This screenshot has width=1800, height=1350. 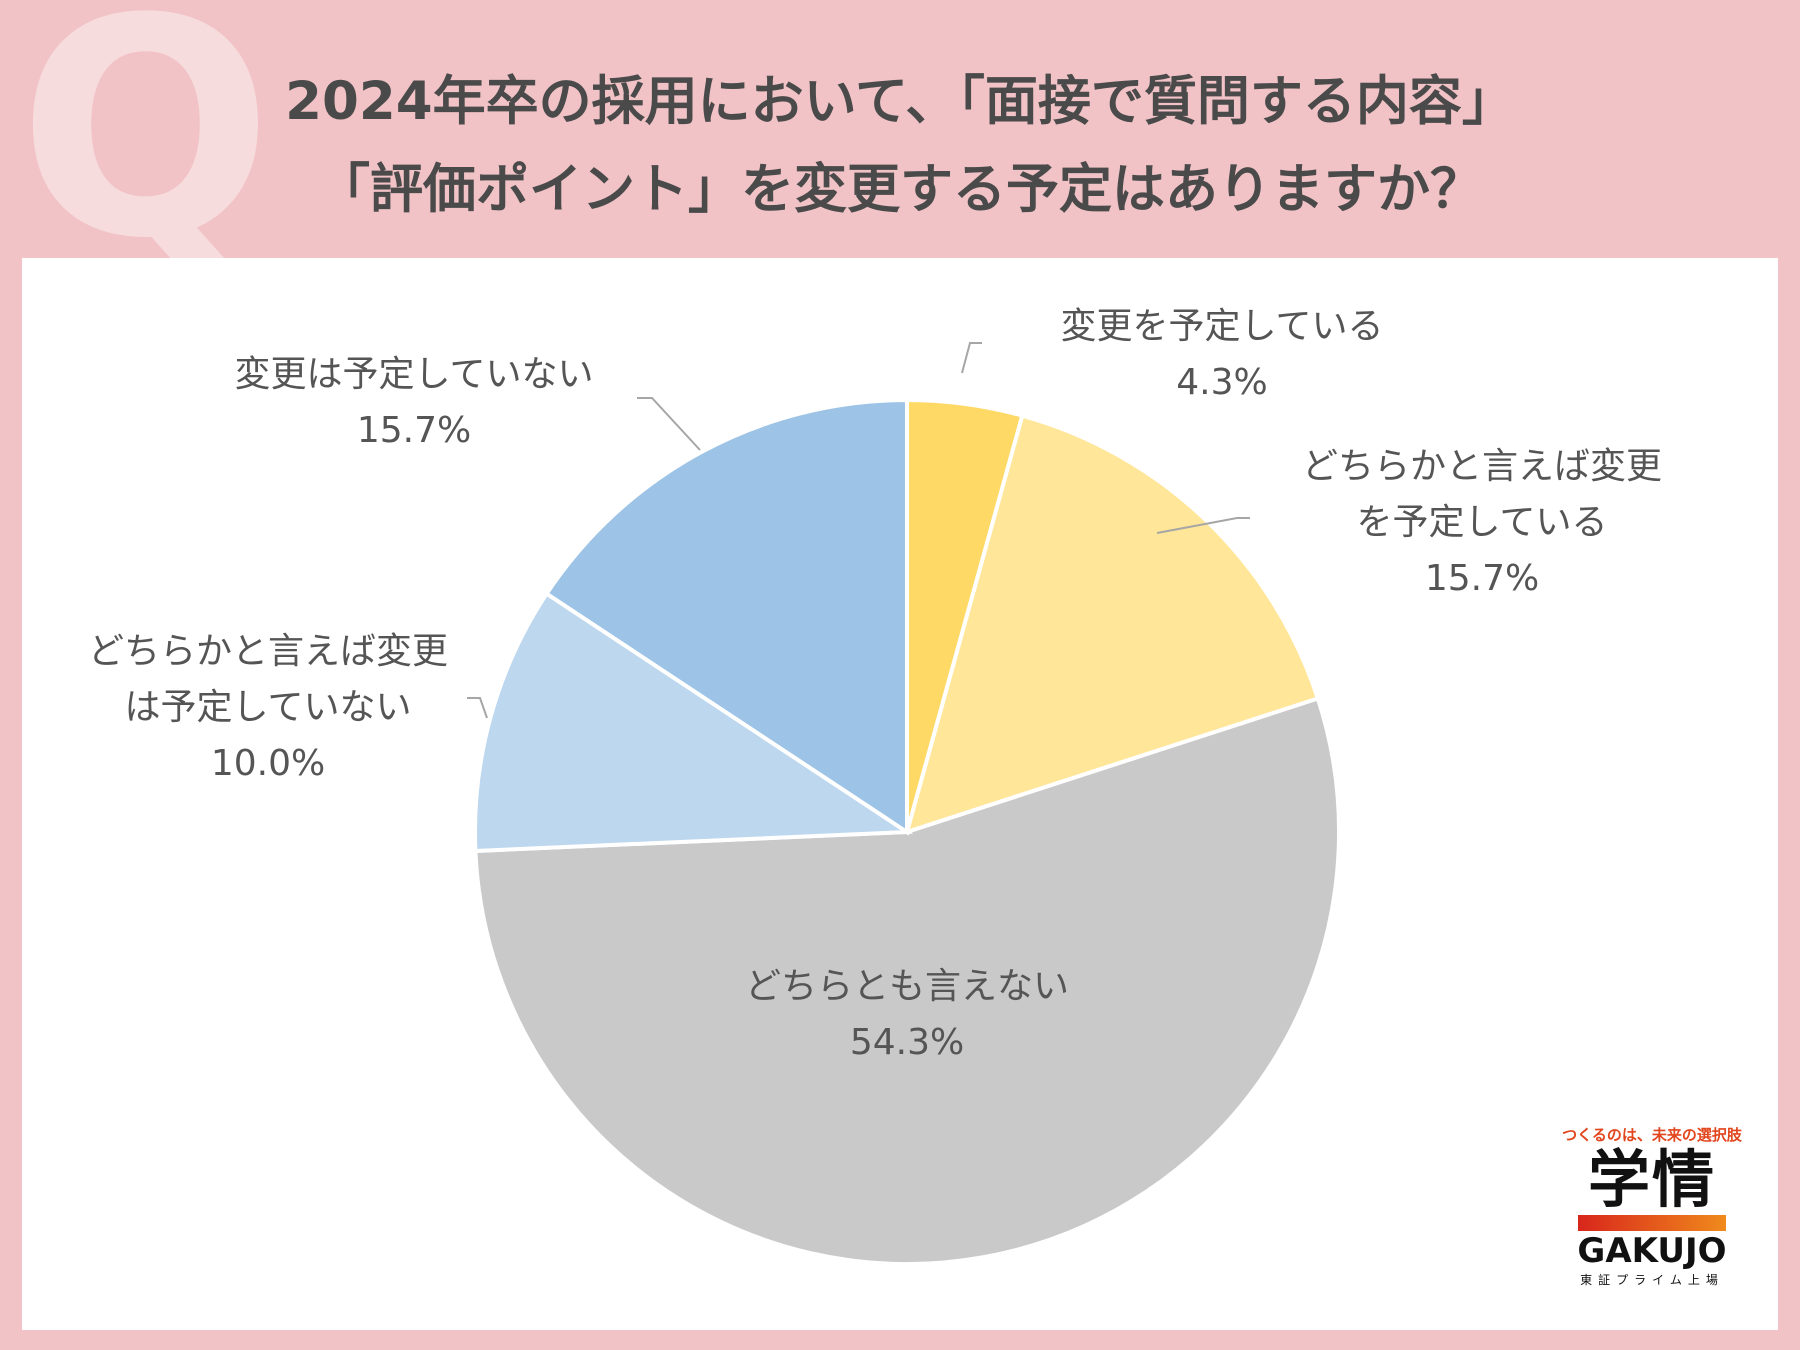 I want to click on logo-latin: GAKUJO, so click(x=1652, y=1251).